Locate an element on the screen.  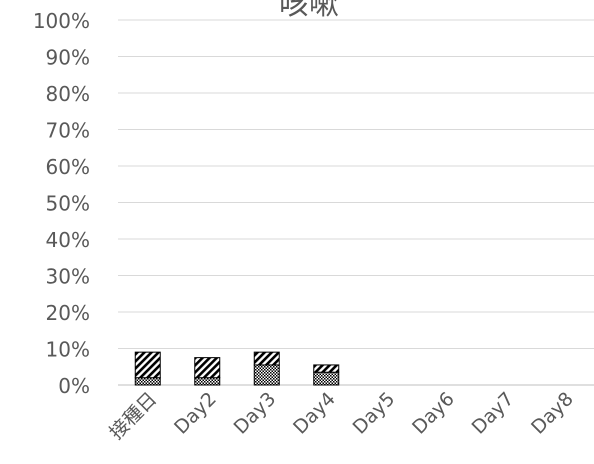
chart-title: 咳嗽 is located at coordinates (309, 11).